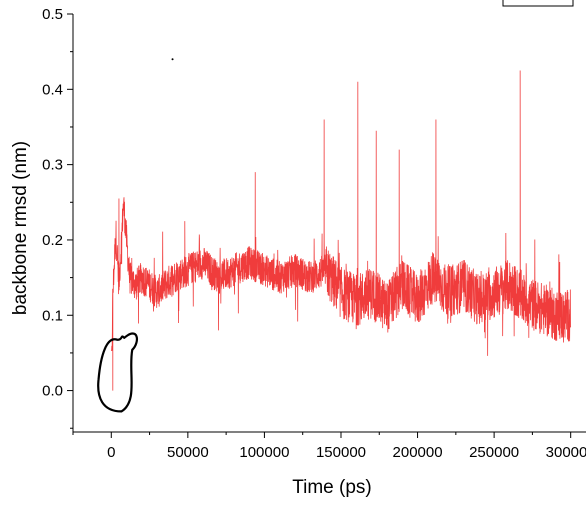 This screenshot has width=586, height=508. Describe the element at coordinates (418, 452) in the screenshot. I see `x-tick-label: 200000` at that location.